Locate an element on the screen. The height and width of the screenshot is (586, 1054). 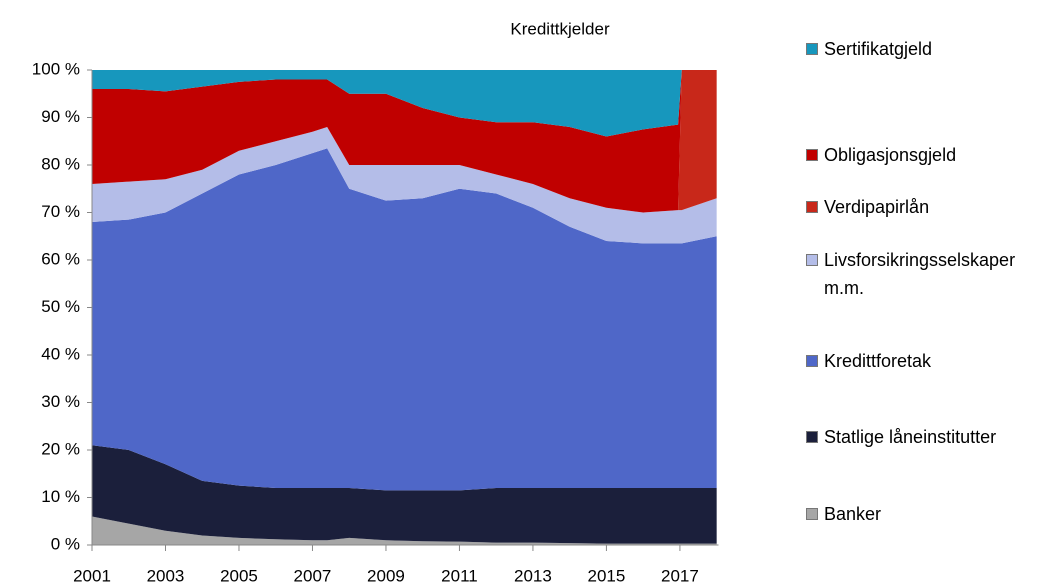
y-tick-label: 0 % is located at coordinates (65, 543).